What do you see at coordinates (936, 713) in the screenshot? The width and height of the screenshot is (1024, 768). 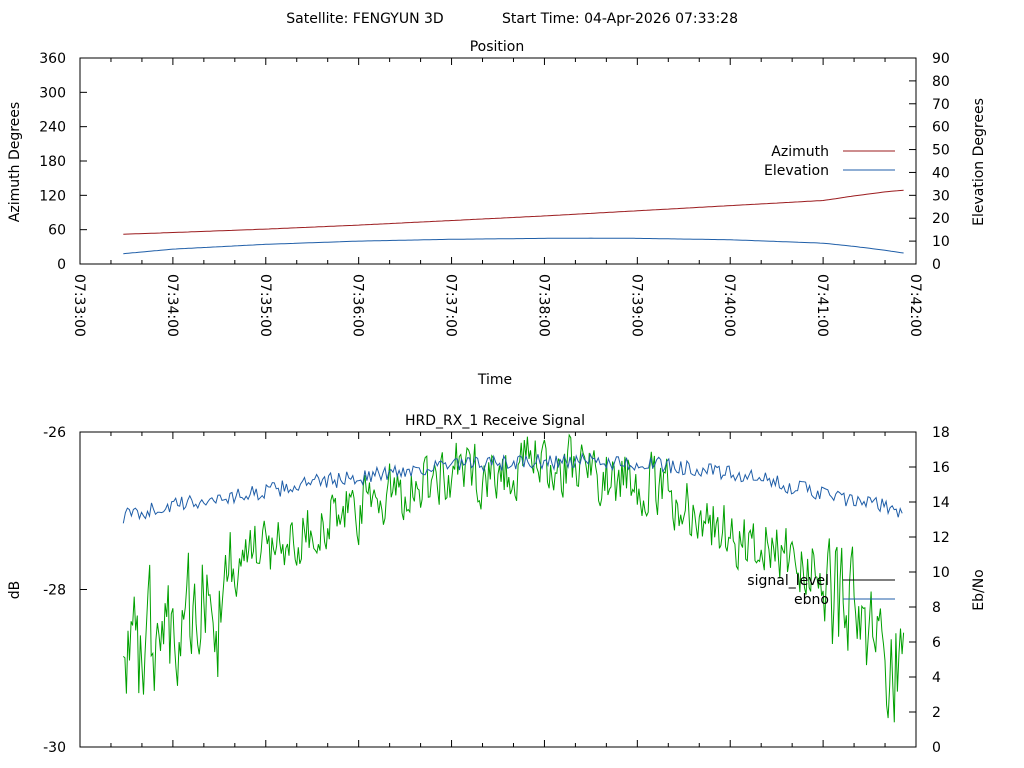 I see `signal-y2-tick-label: 2` at bounding box center [936, 713].